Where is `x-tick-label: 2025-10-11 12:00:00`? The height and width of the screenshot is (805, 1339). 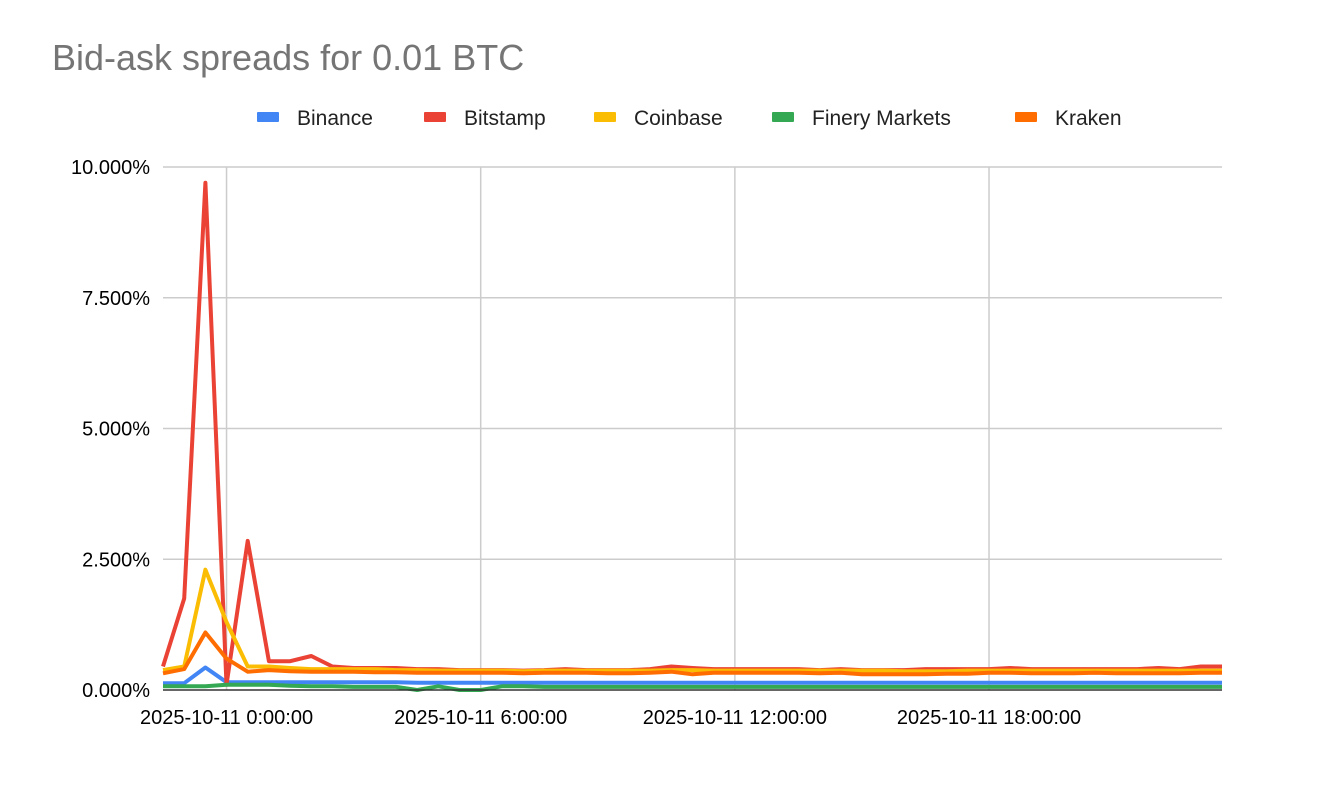
x-tick-label: 2025-10-11 12:00:00 is located at coordinates (735, 718).